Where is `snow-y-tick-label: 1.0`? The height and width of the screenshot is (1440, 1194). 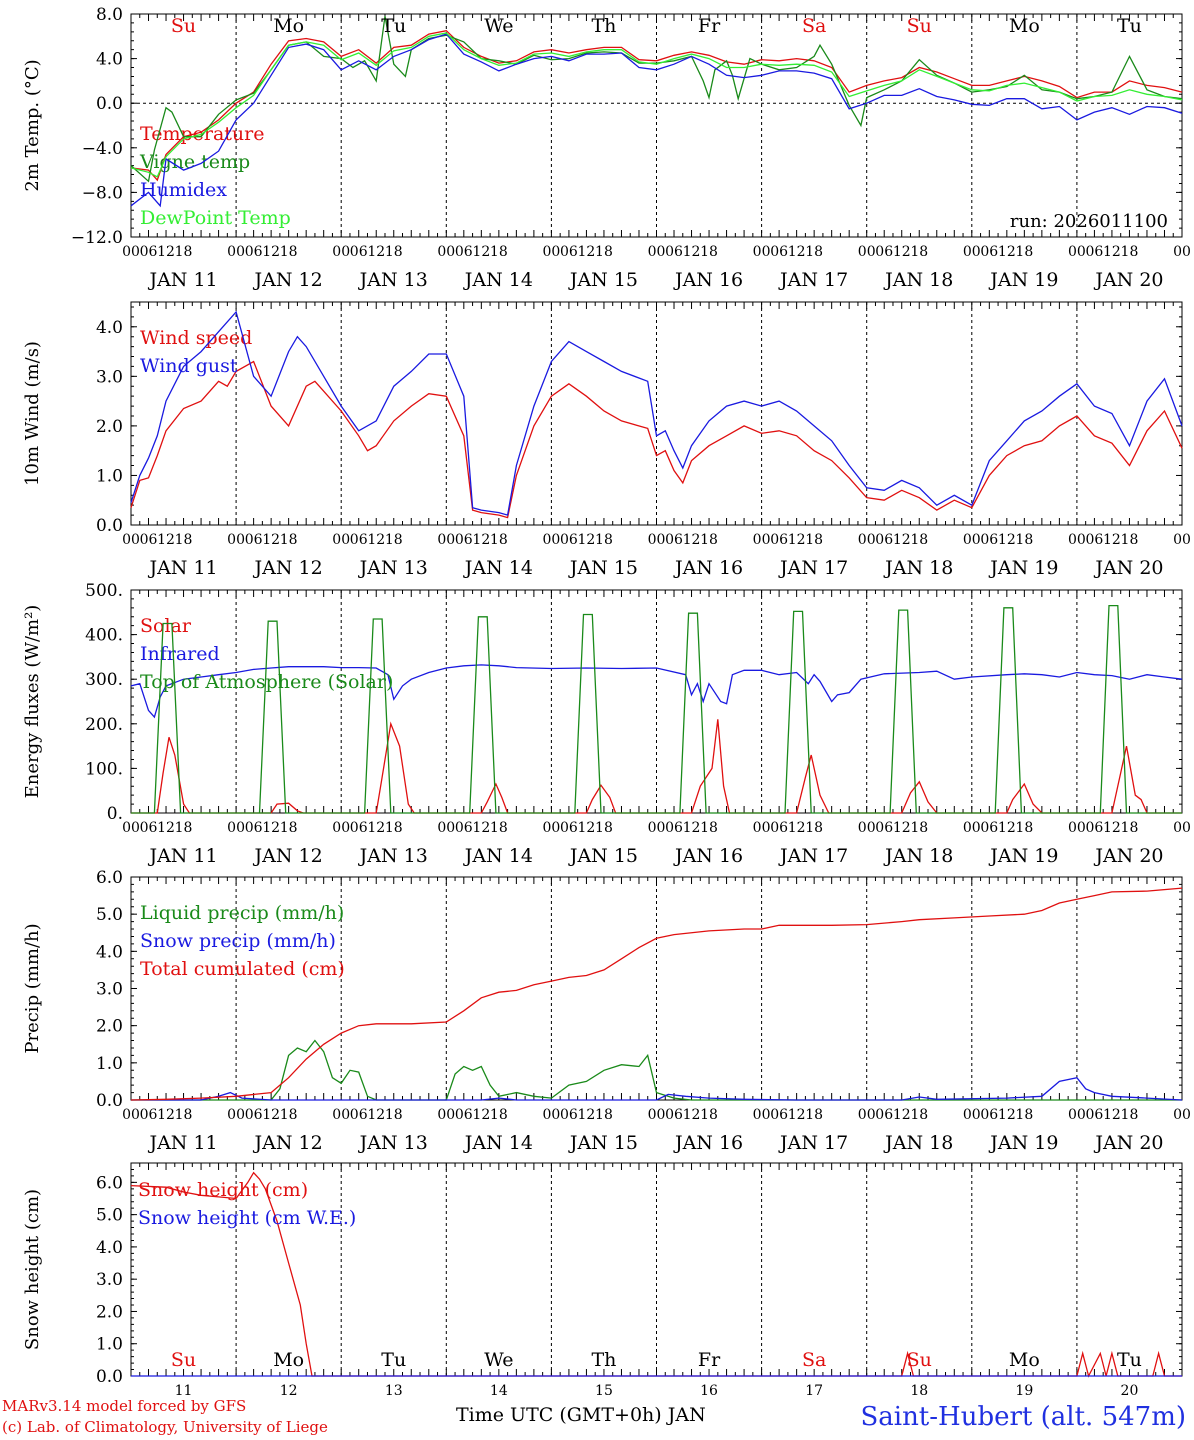 snow-y-tick-label: 1.0 is located at coordinates (109, 1345).